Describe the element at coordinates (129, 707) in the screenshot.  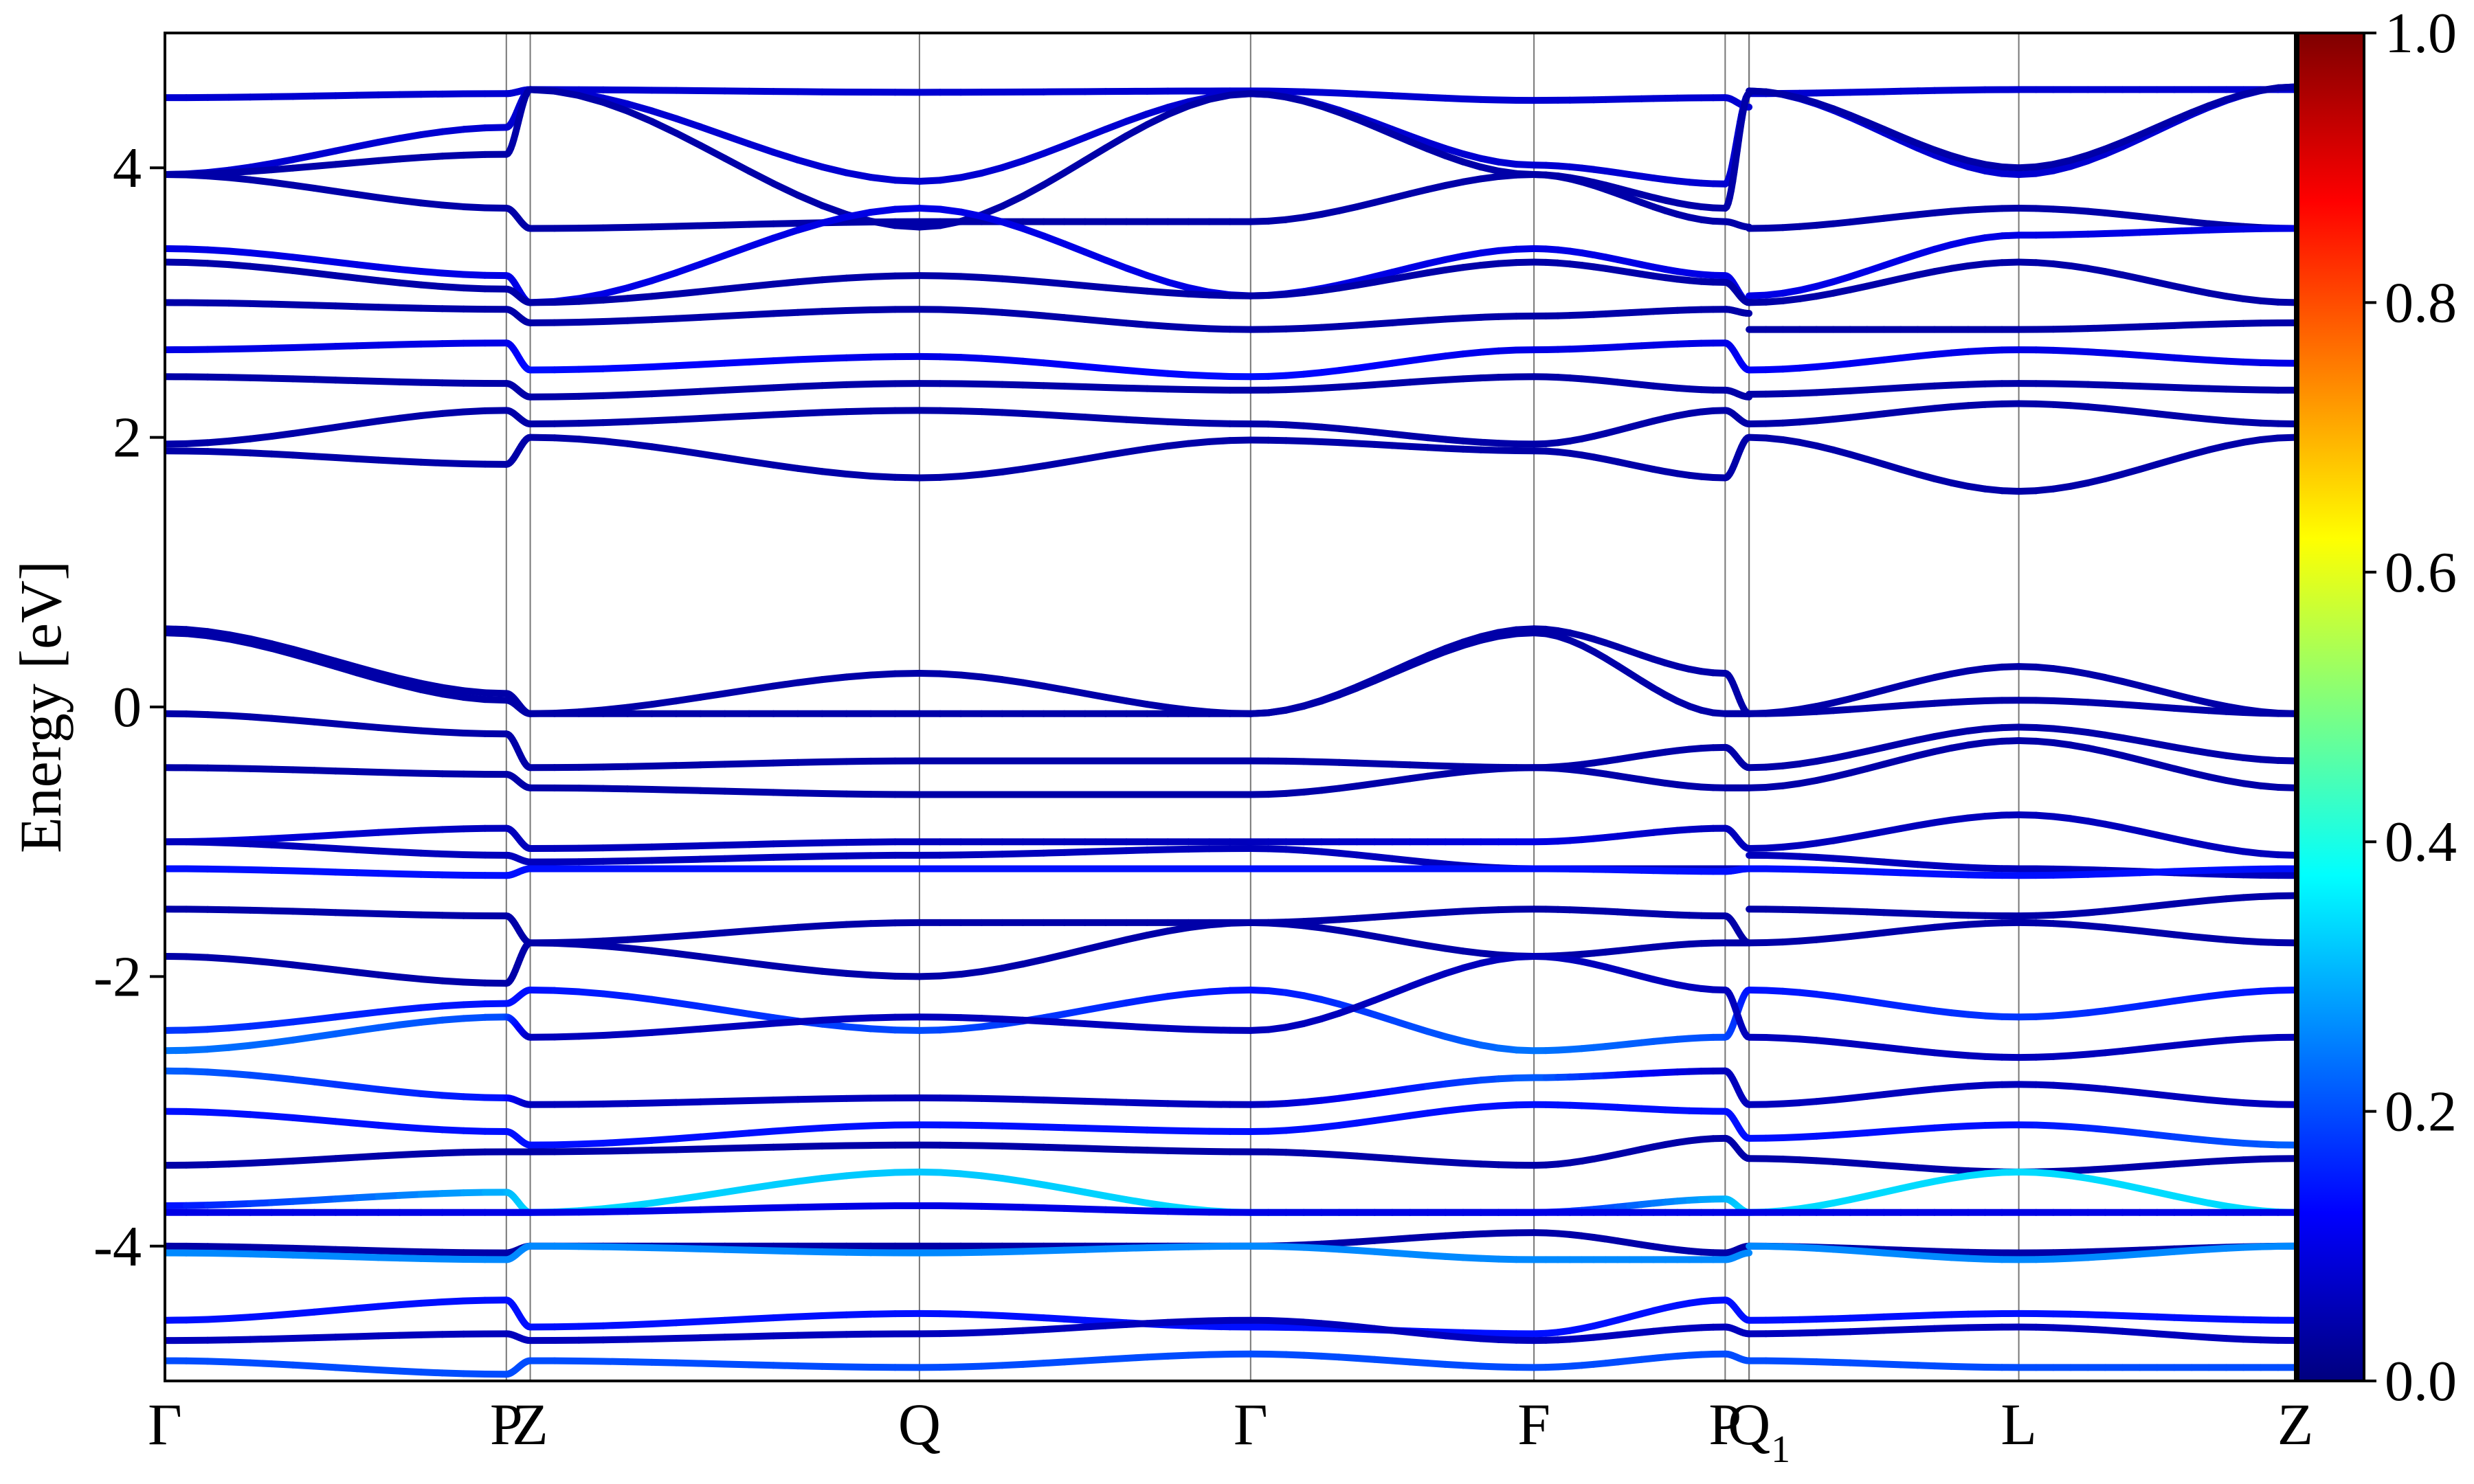
I see `y-axis: -4 -2 0 2 4` at that location.